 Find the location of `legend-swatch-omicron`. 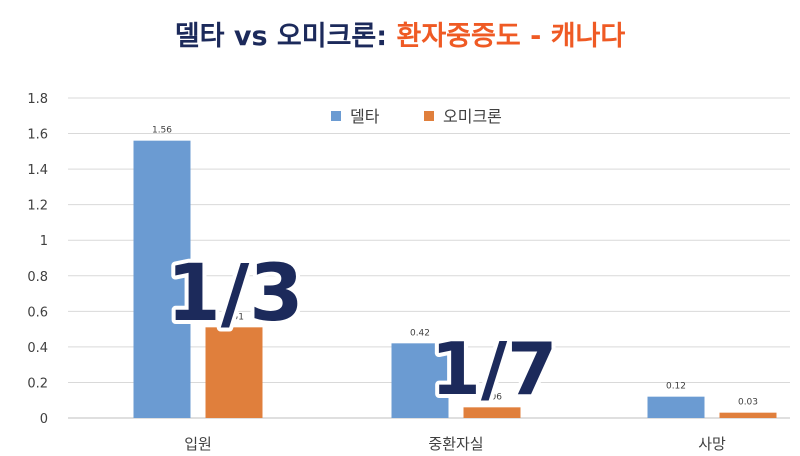

legend-swatch-omicron is located at coordinates (429, 116).